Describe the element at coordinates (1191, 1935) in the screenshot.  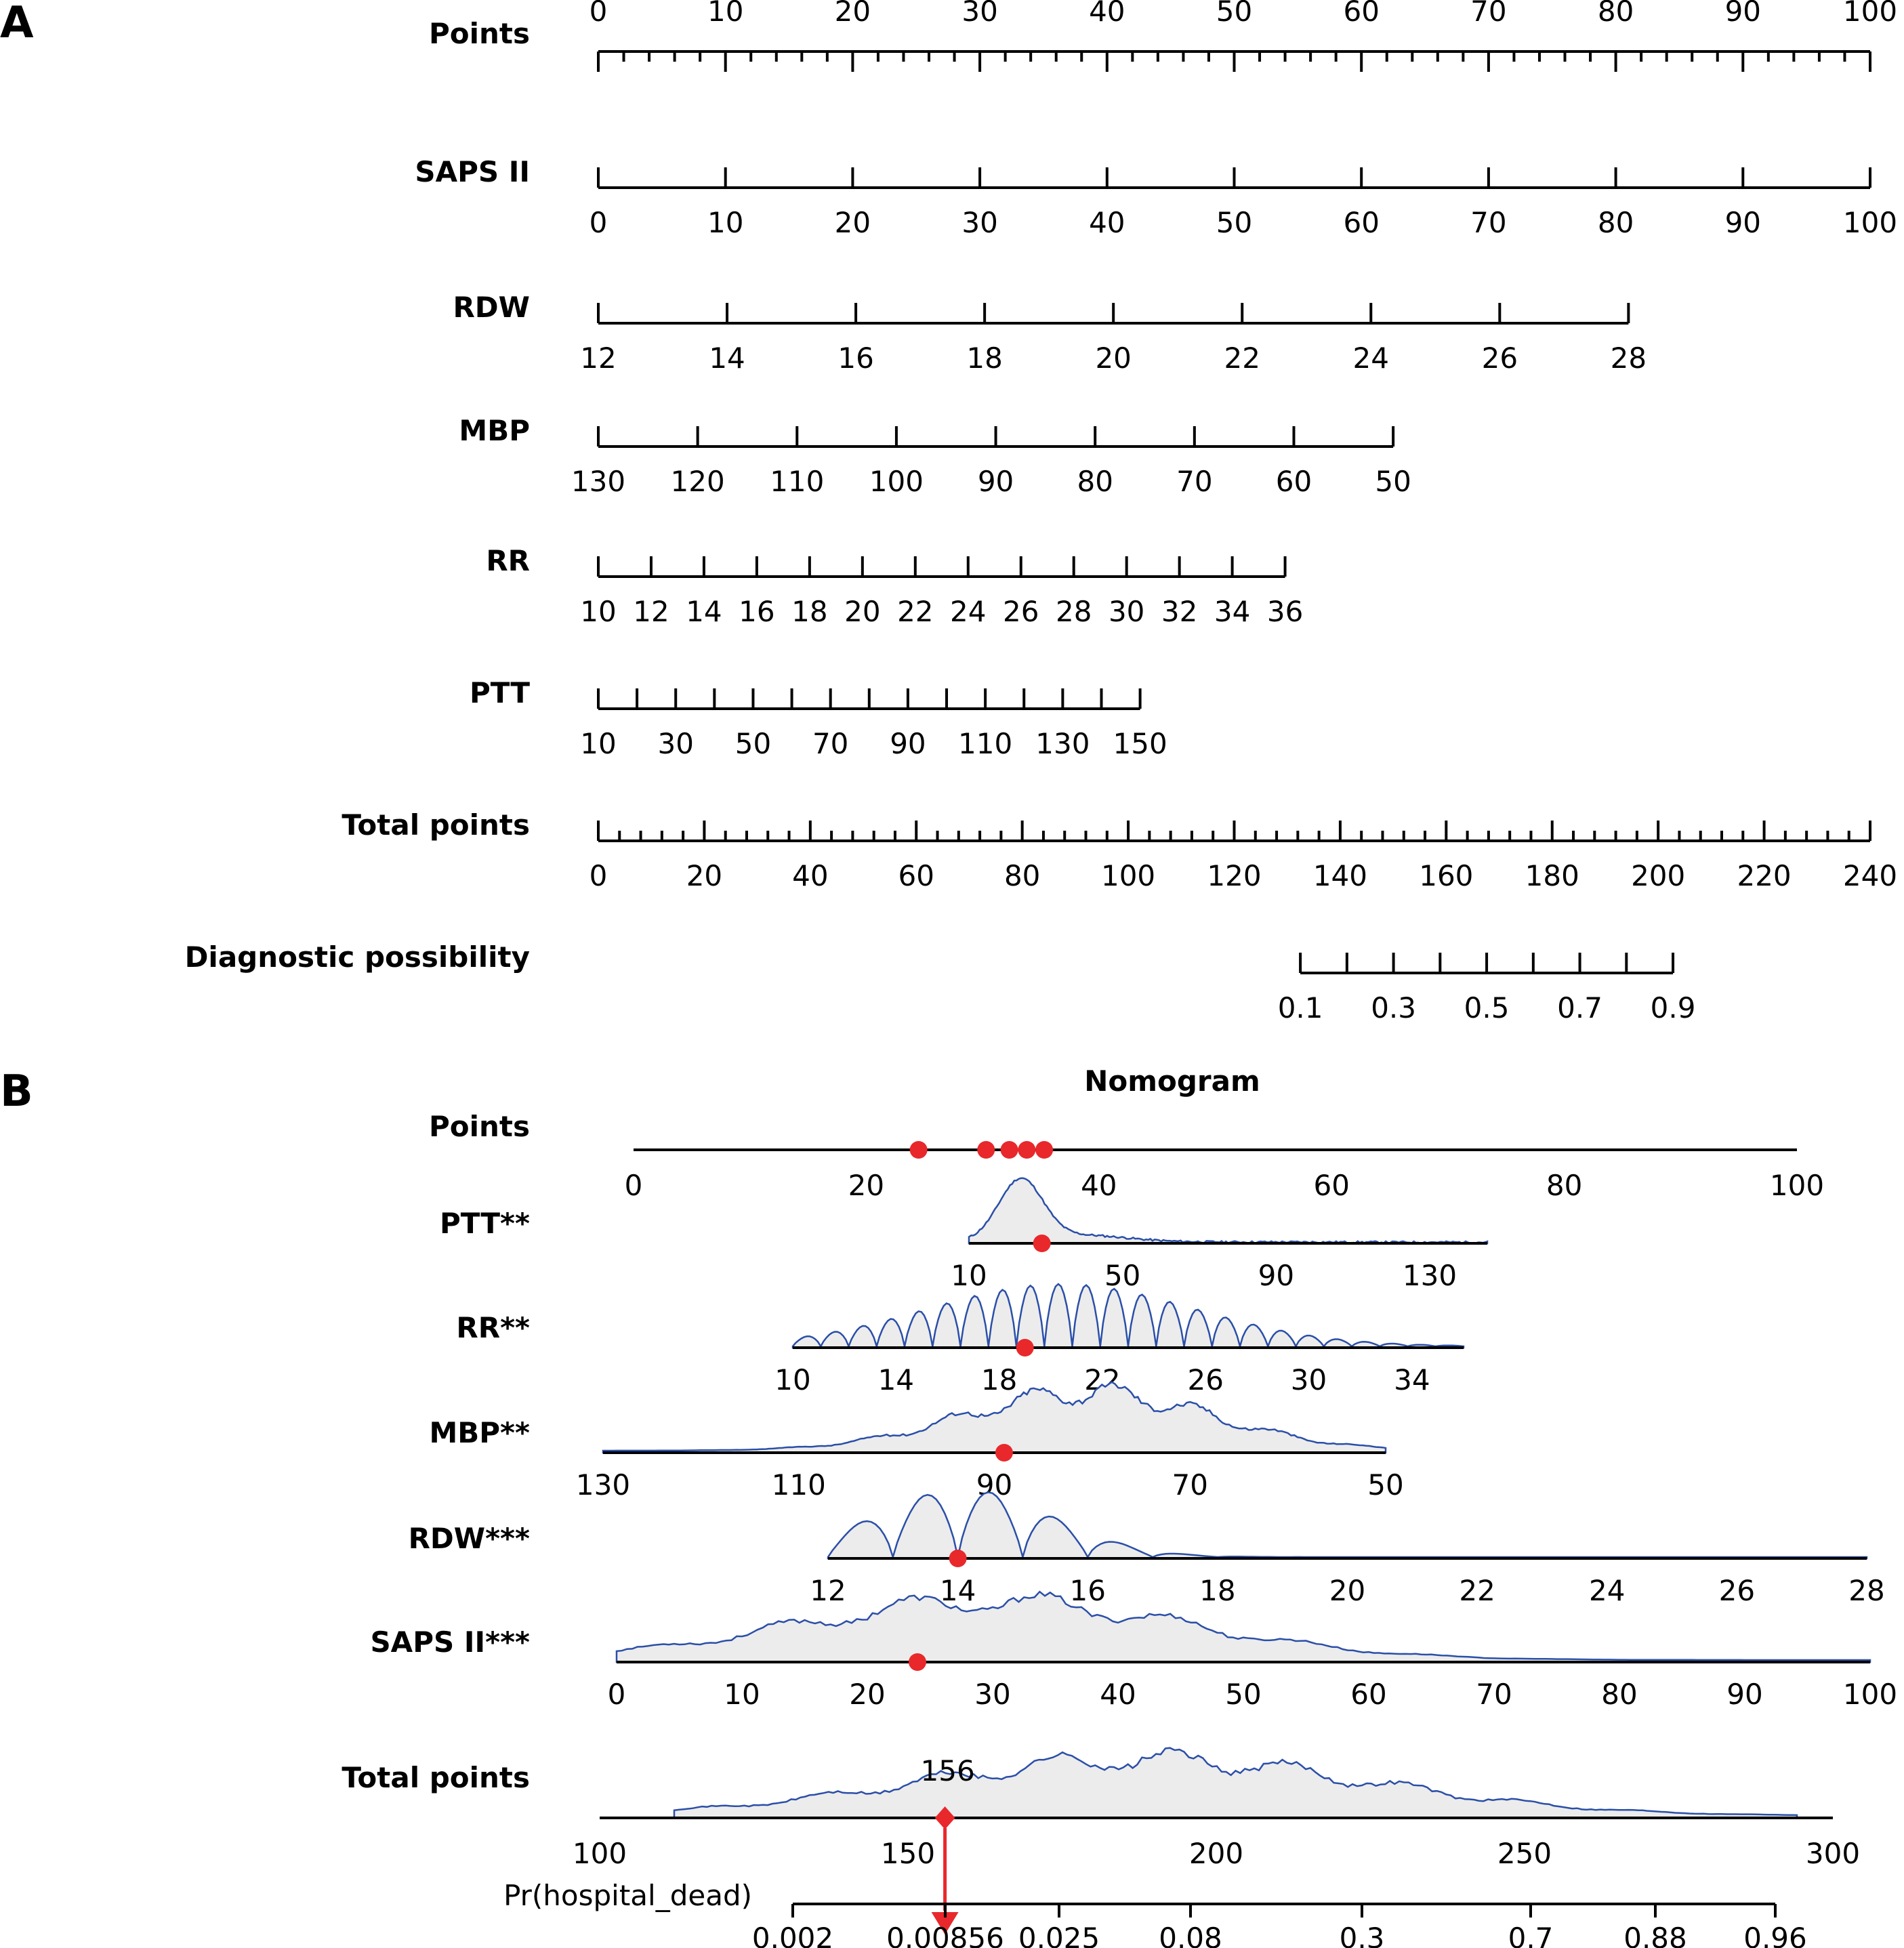
I see `tick-label-probability: 0.08` at that location.